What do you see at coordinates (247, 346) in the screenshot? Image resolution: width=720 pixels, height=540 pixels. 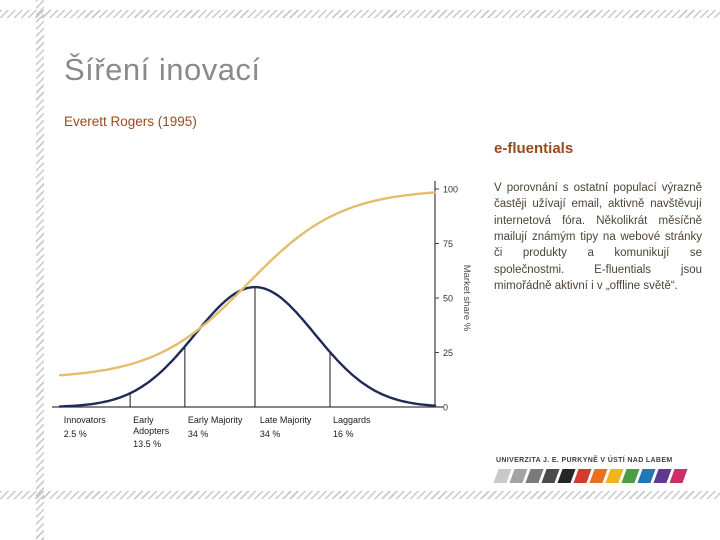 I see `new-adopters-bell-curve` at bounding box center [247, 346].